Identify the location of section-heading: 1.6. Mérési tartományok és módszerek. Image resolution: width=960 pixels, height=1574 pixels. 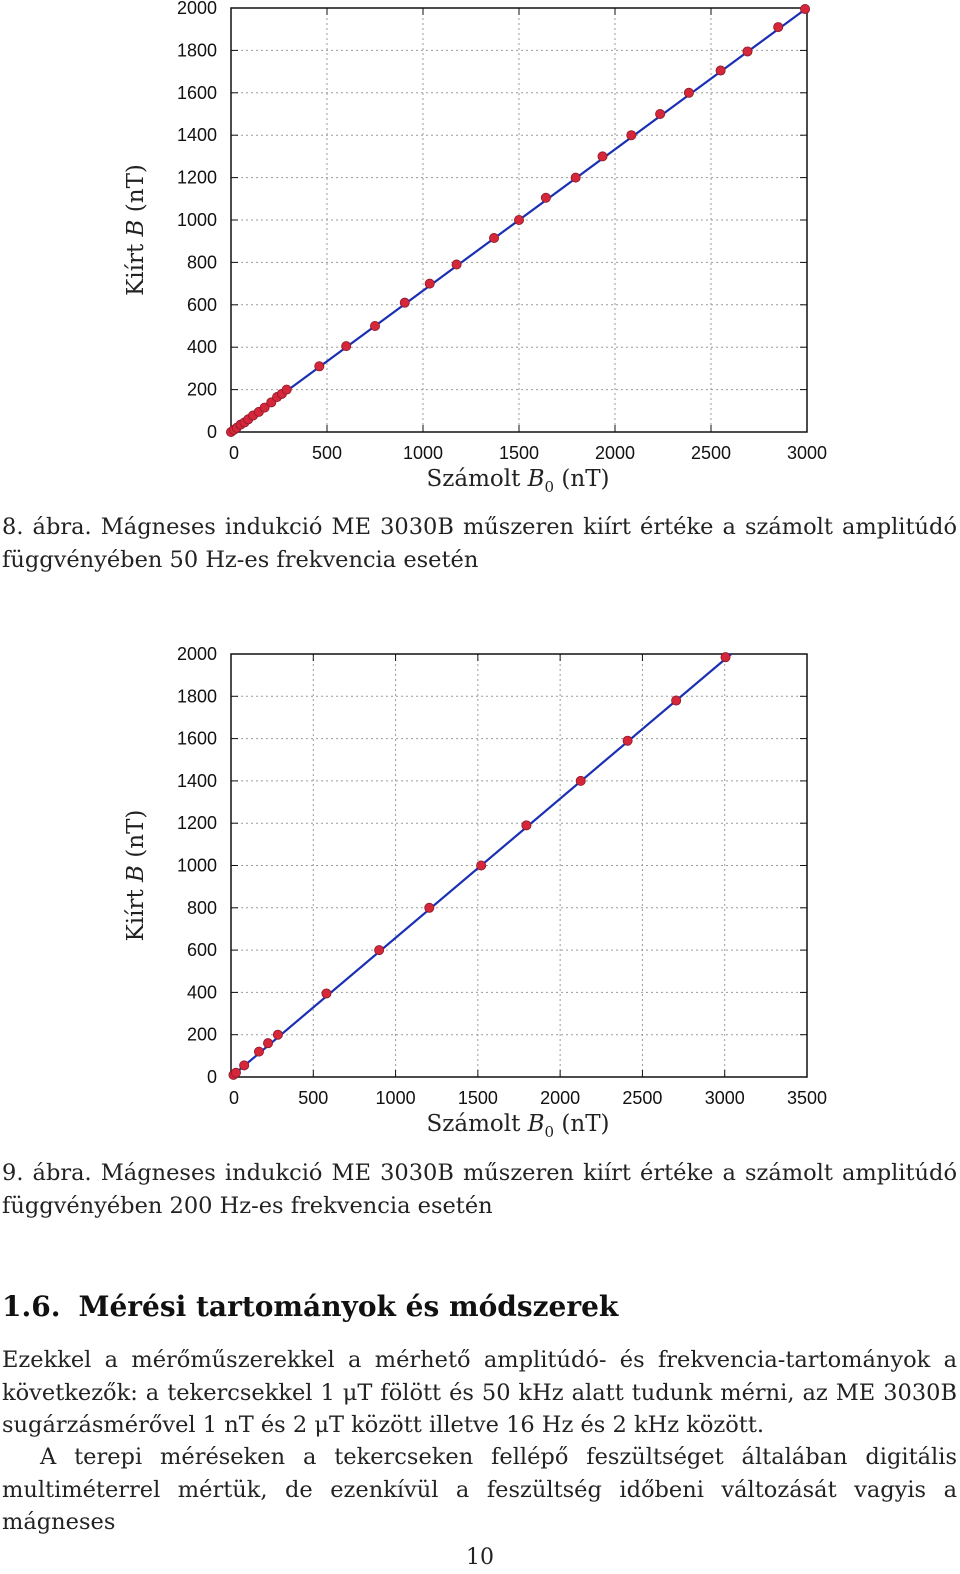
(310, 1306).